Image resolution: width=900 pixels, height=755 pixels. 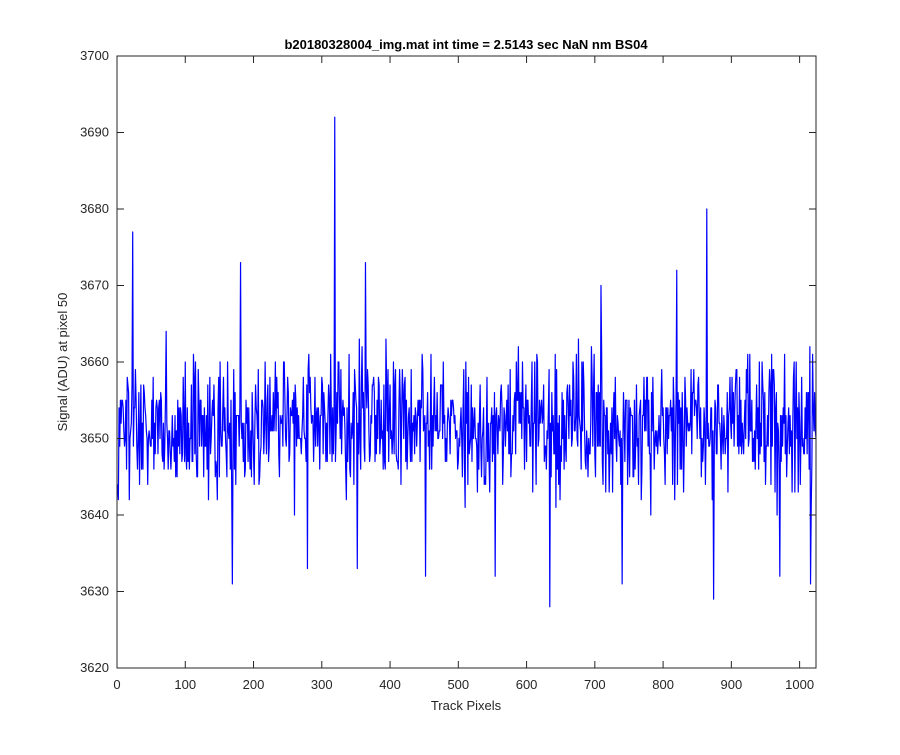 What do you see at coordinates (94, 438) in the screenshot?
I see `y-tick-label: 3650` at bounding box center [94, 438].